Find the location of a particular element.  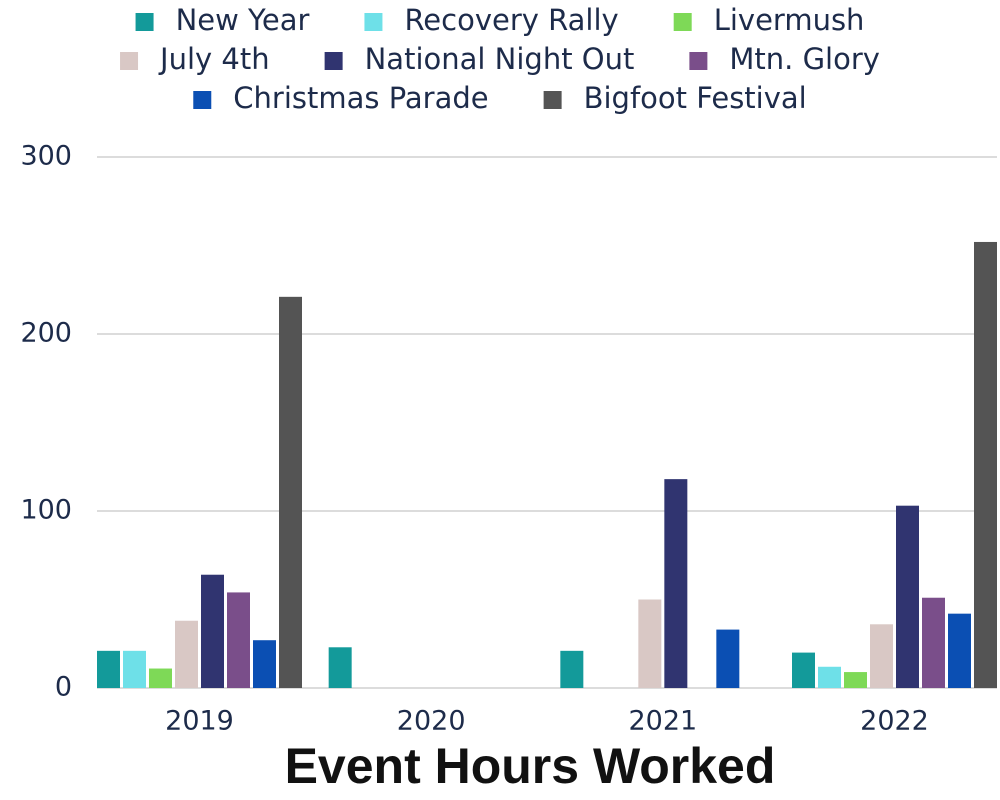

legend-label: New Year is located at coordinates (243, 20).